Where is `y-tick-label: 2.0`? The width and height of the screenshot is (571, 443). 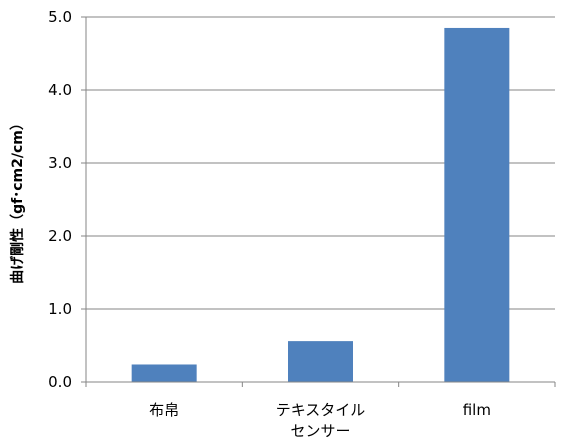
y-tick-label: 2.0 is located at coordinates (60, 236).